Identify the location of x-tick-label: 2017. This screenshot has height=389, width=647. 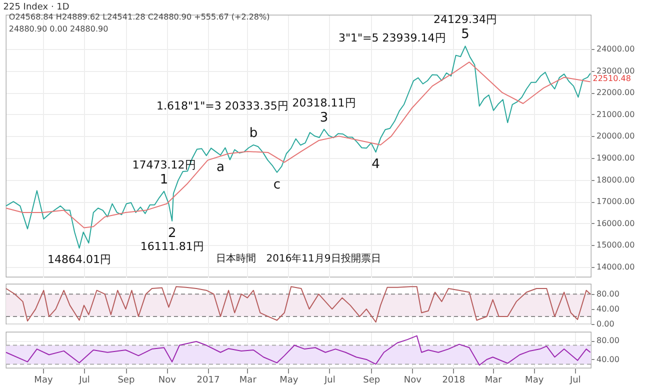
(208, 381).